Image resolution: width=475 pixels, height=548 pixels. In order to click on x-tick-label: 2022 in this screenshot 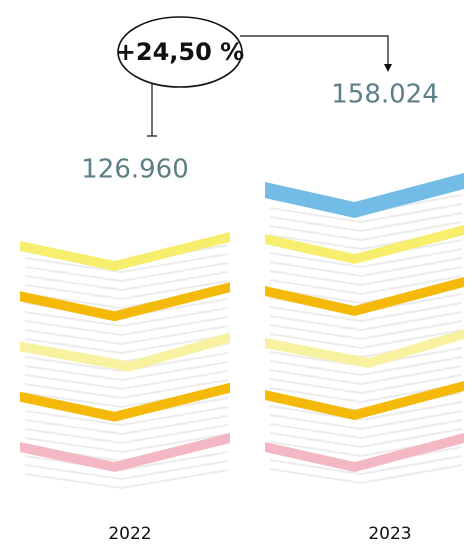, I will do `click(129, 534)`.